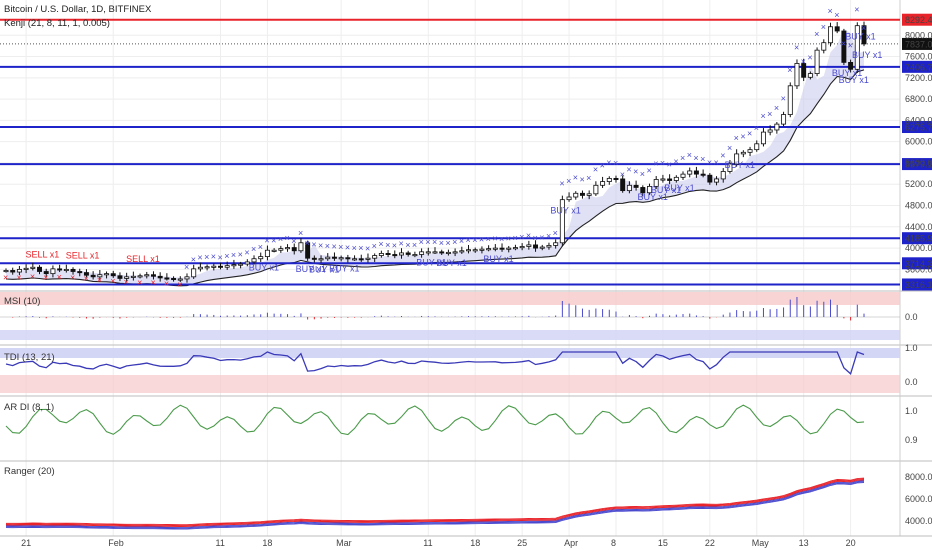 Image resolution: width=932 pixels, height=550 pixels. I want to click on price-tick: 6400.0, so click(918, 120).